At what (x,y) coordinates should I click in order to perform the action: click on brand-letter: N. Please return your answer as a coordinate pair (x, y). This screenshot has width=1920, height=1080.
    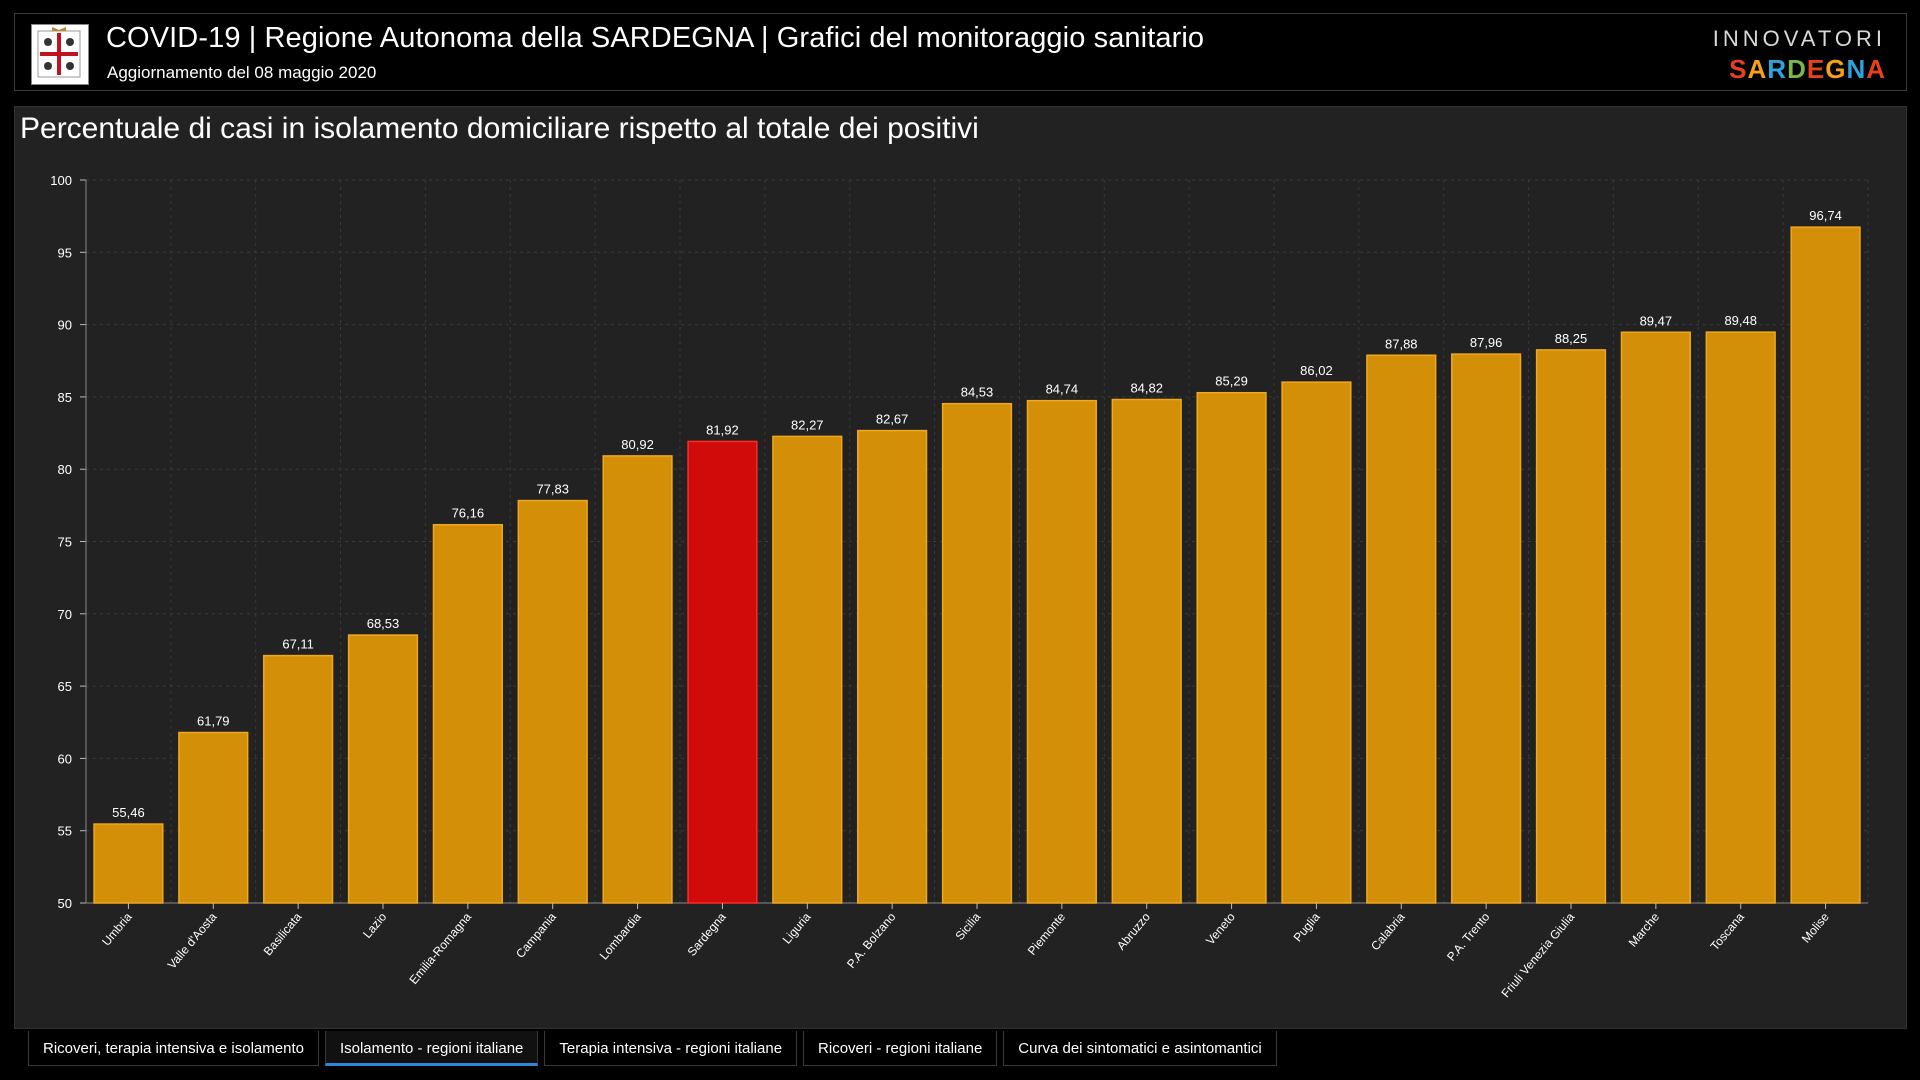
    Looking at the image, I should click on (1856, 69).